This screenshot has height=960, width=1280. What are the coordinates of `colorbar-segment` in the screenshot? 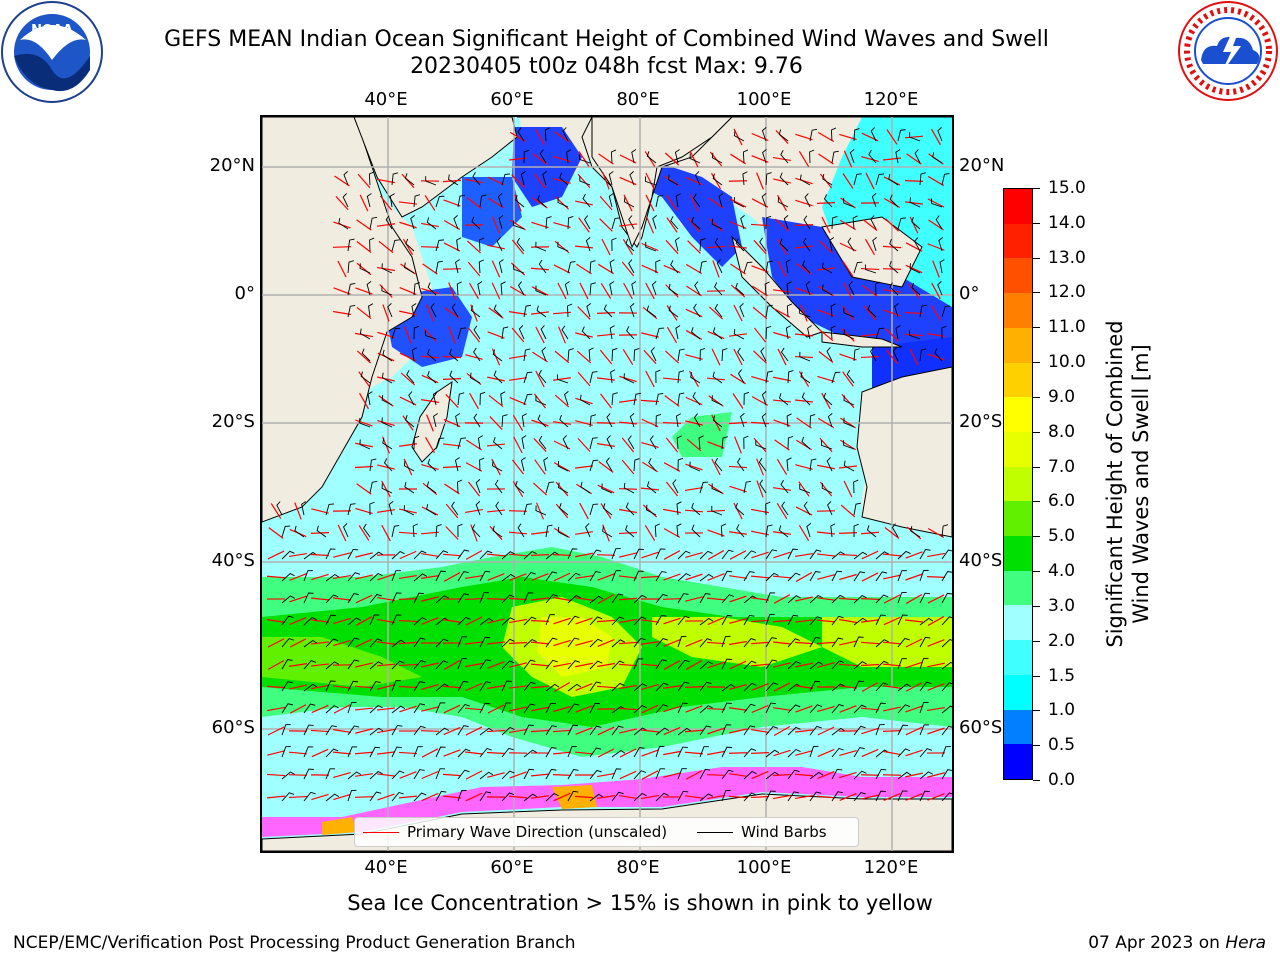 It's located at (1018, 206).